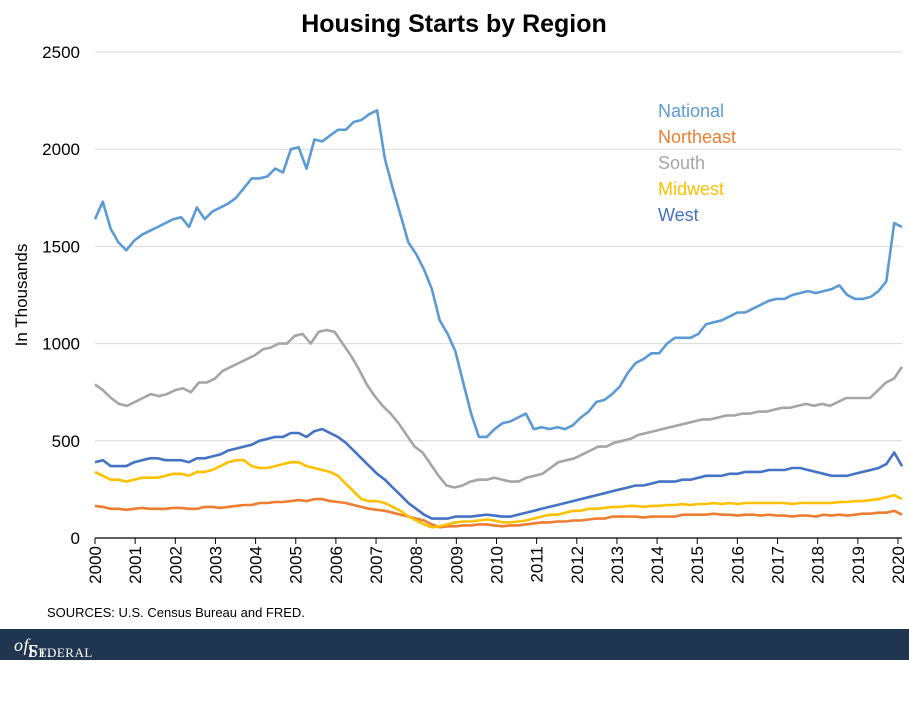  Describe the element at coordinates (778, 565) in the screenshot. I see `x-tick-label: 2017` at that location.